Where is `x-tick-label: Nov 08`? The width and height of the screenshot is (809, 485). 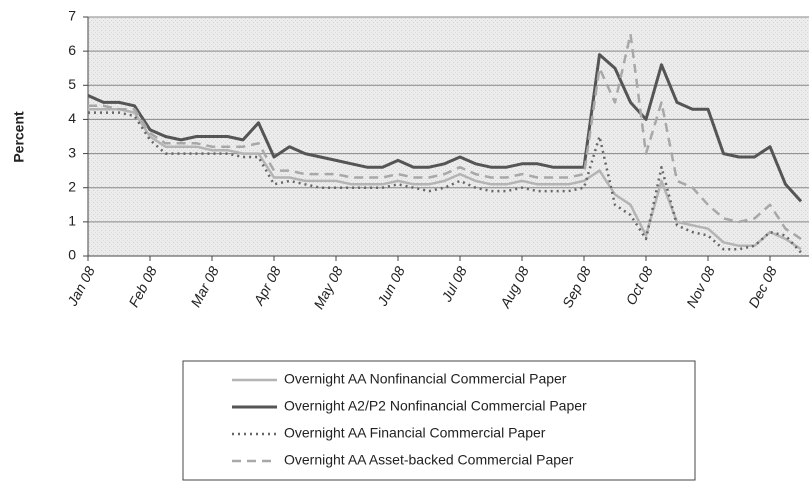
x-tick-label: Nov 08 is located at coordinates (700, 286).